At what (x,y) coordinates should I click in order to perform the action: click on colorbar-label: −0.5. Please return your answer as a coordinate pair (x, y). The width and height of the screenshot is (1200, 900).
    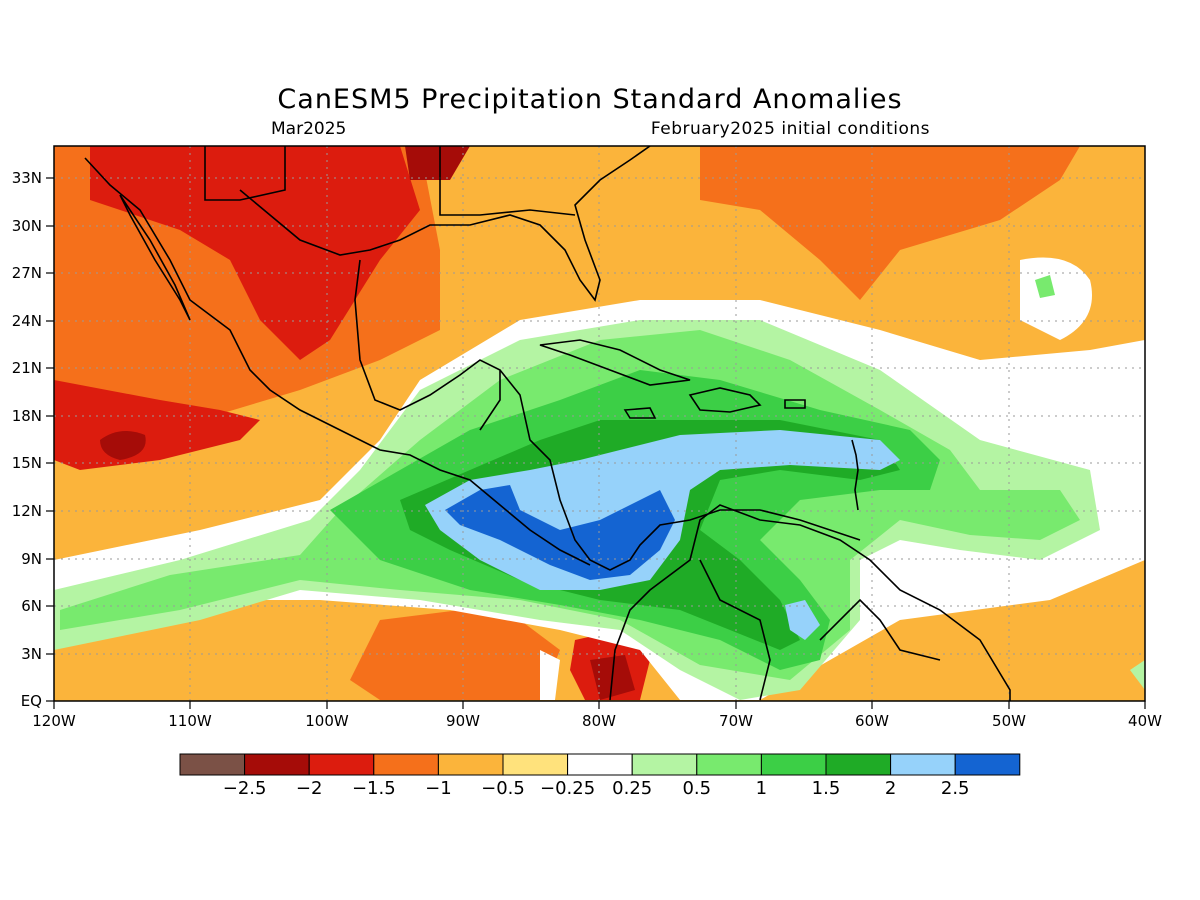
    Looking at the image, I should click on (503, 788).